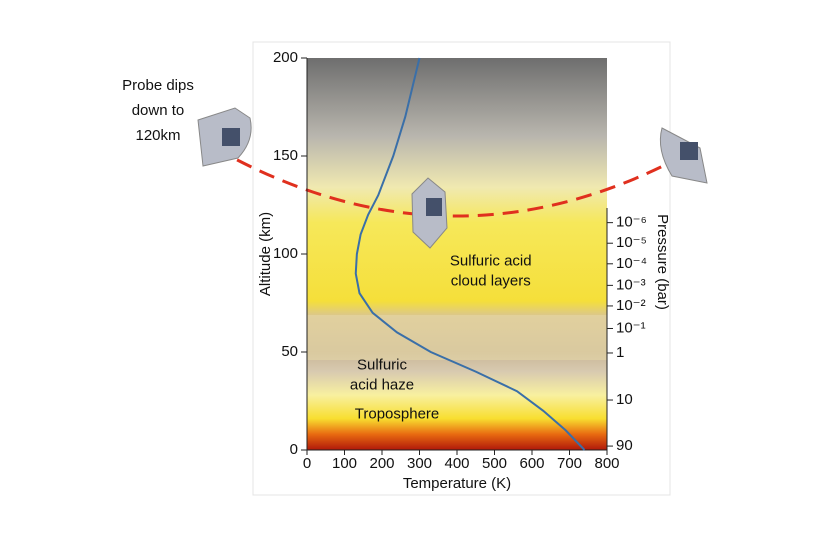 The width and height of the screenshot is (820, 542). What do you see at coordinates (631, 222) in the screenshot?
I see `y2-tick-label: 10⁻⁶` at bounding box center [631, 222].